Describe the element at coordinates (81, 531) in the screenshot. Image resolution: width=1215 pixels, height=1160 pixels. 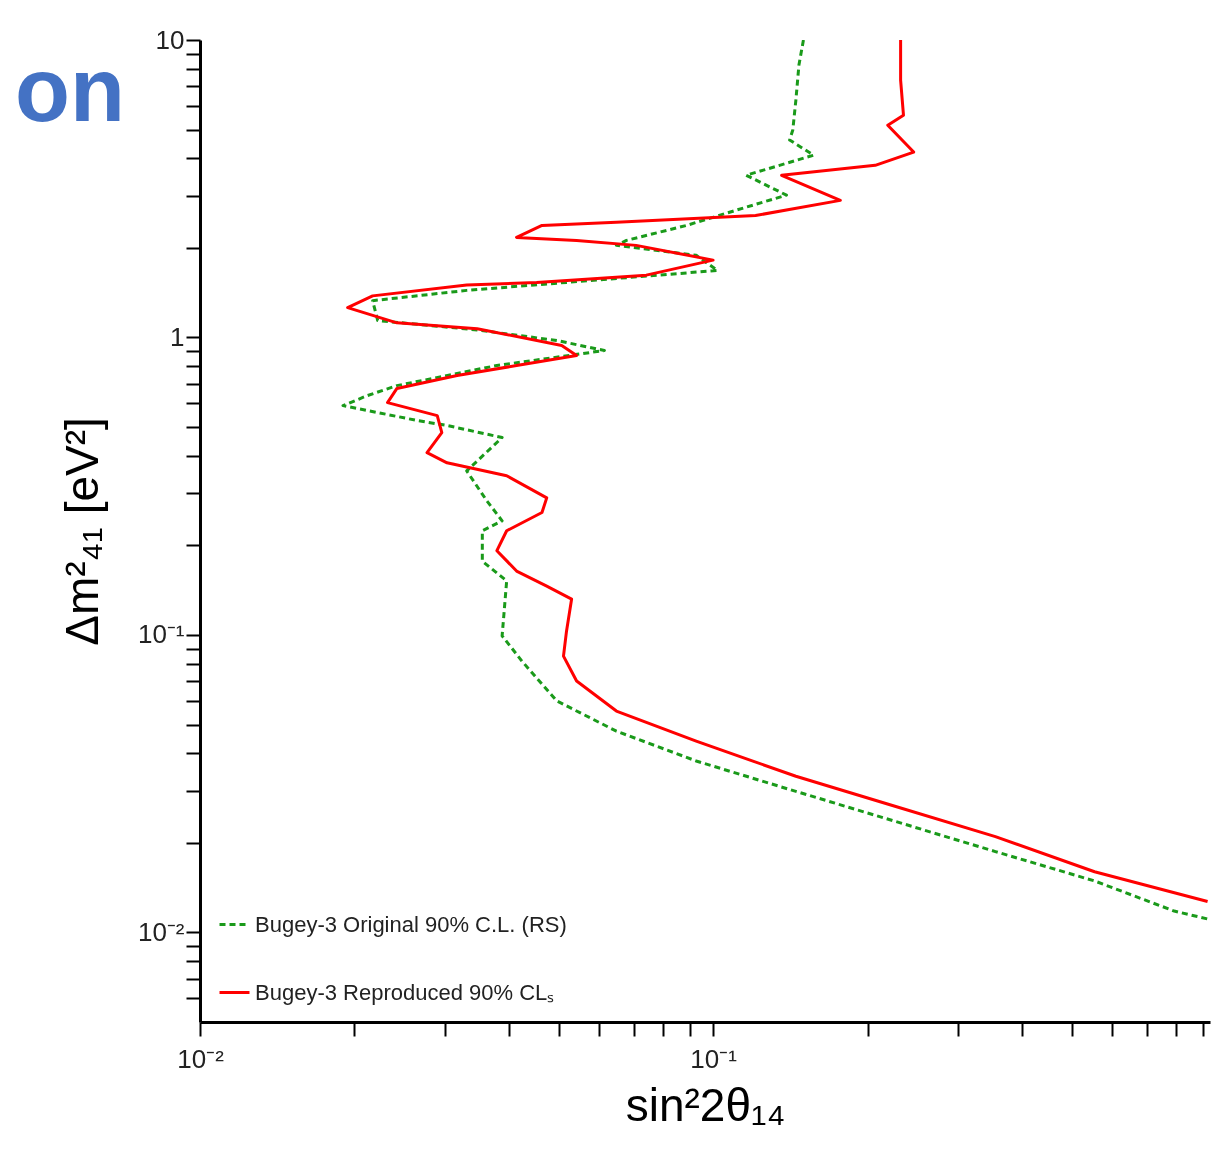
I see `y-axis-title: Δm²₄₁ [eV²]` at that location.